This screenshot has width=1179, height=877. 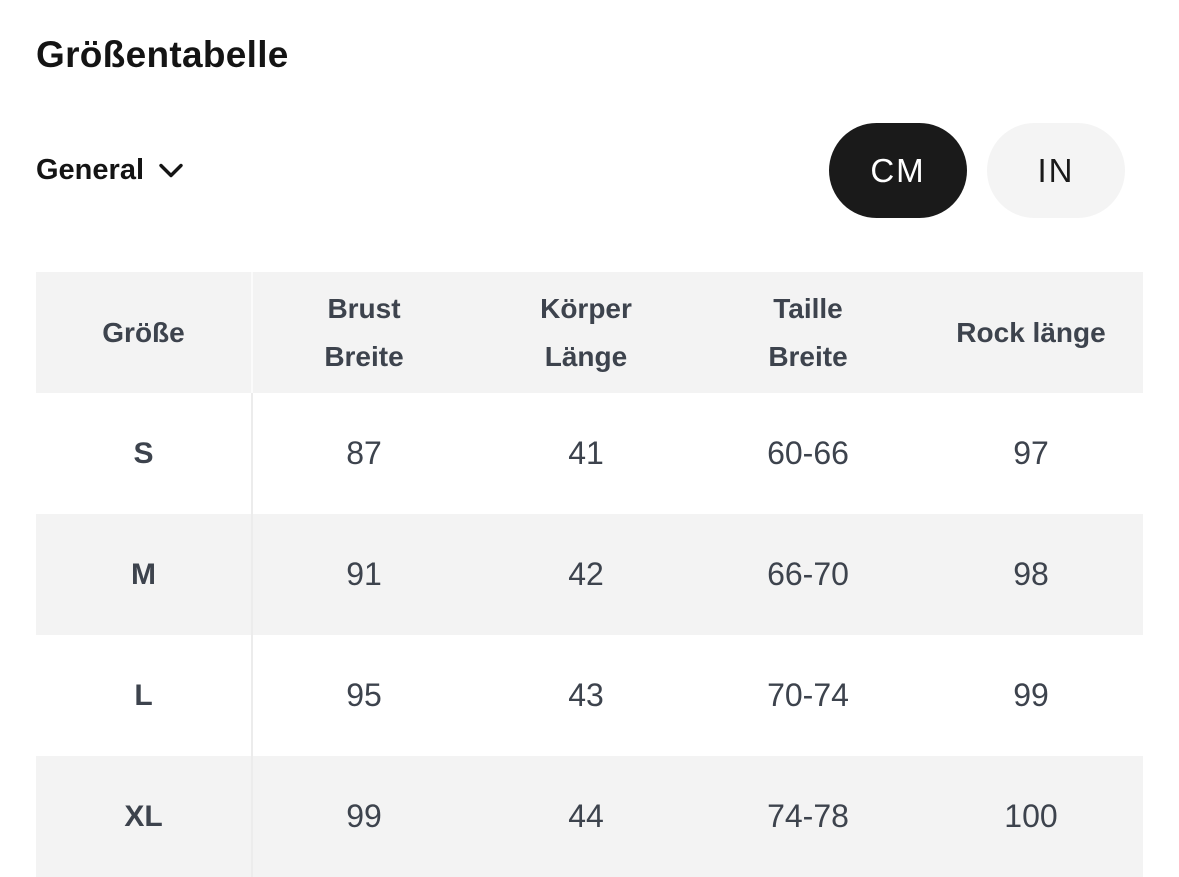 I want to click on column-header-brust-breite: Brust Breite, so click(x=364, y=332).